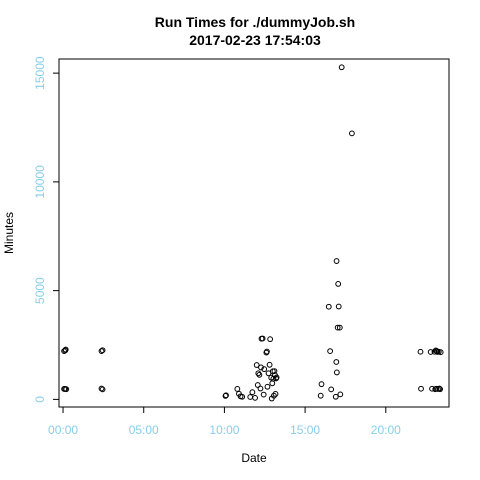 The width and height of the screenshot is (480, 480). What do you see at coordinates (63, 430) in the screenshot?
I see `x-tick-label: 00:00` at bounding box center [63, 430].